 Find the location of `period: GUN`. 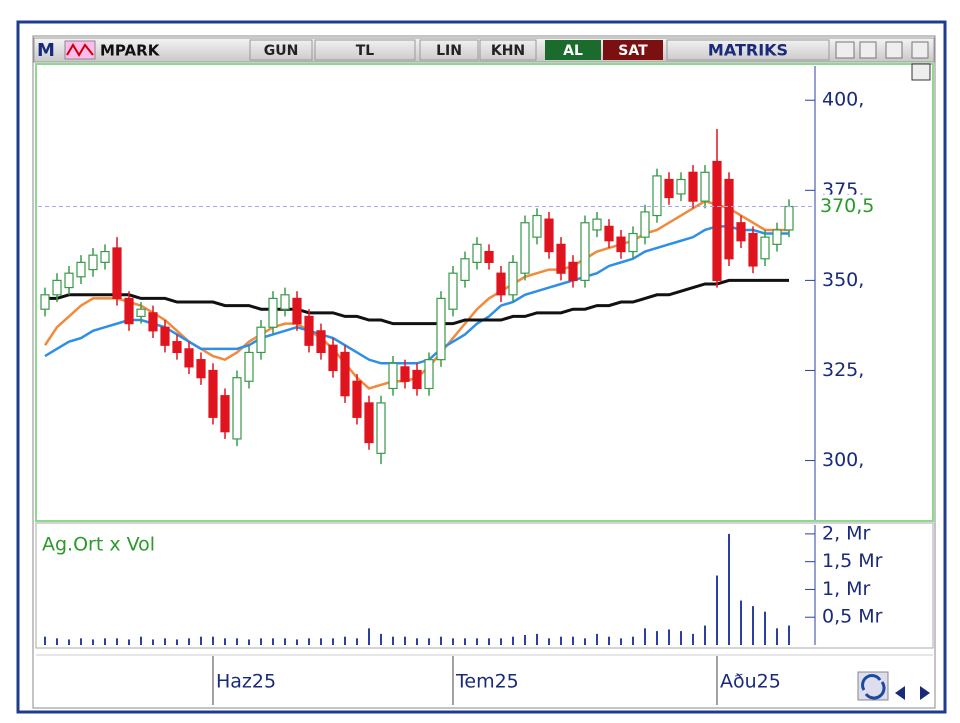

period: GUN is located at coordinates (281, 51).